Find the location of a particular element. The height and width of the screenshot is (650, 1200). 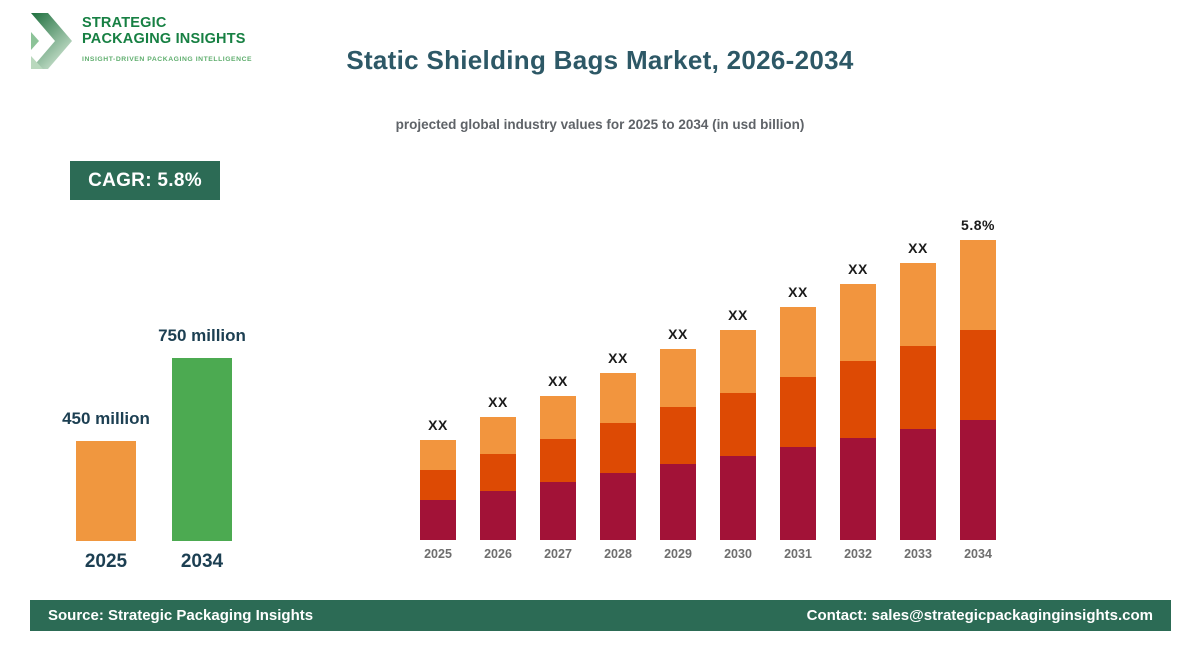

bar-segment-segment-top-2033 is located at coordinates (918, 304).